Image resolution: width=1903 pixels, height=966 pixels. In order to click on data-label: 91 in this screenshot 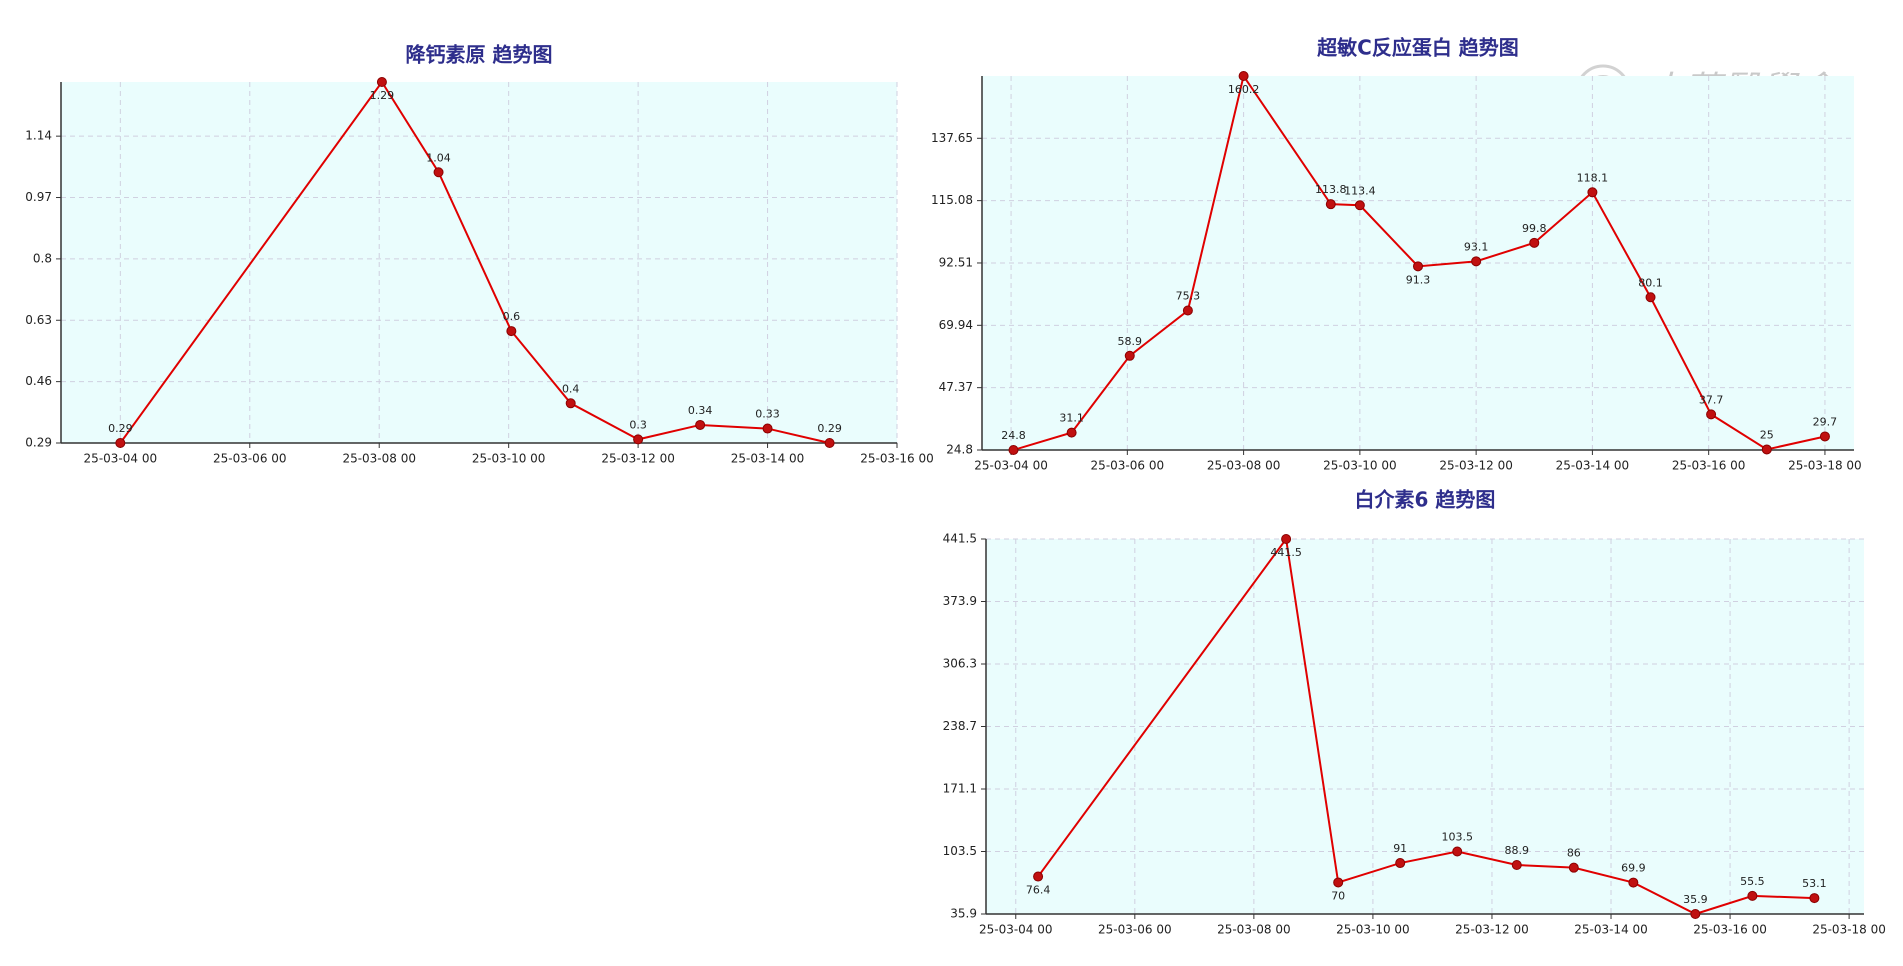, I will do `click(1400, 848)`.